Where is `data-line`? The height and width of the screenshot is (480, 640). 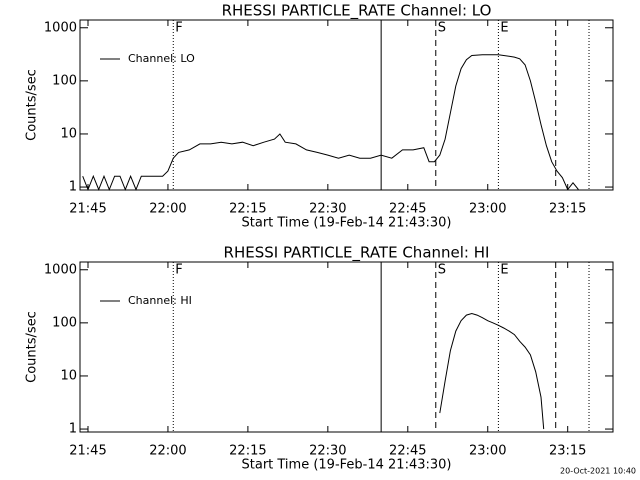
data-line is located at coordinates (492, 371).